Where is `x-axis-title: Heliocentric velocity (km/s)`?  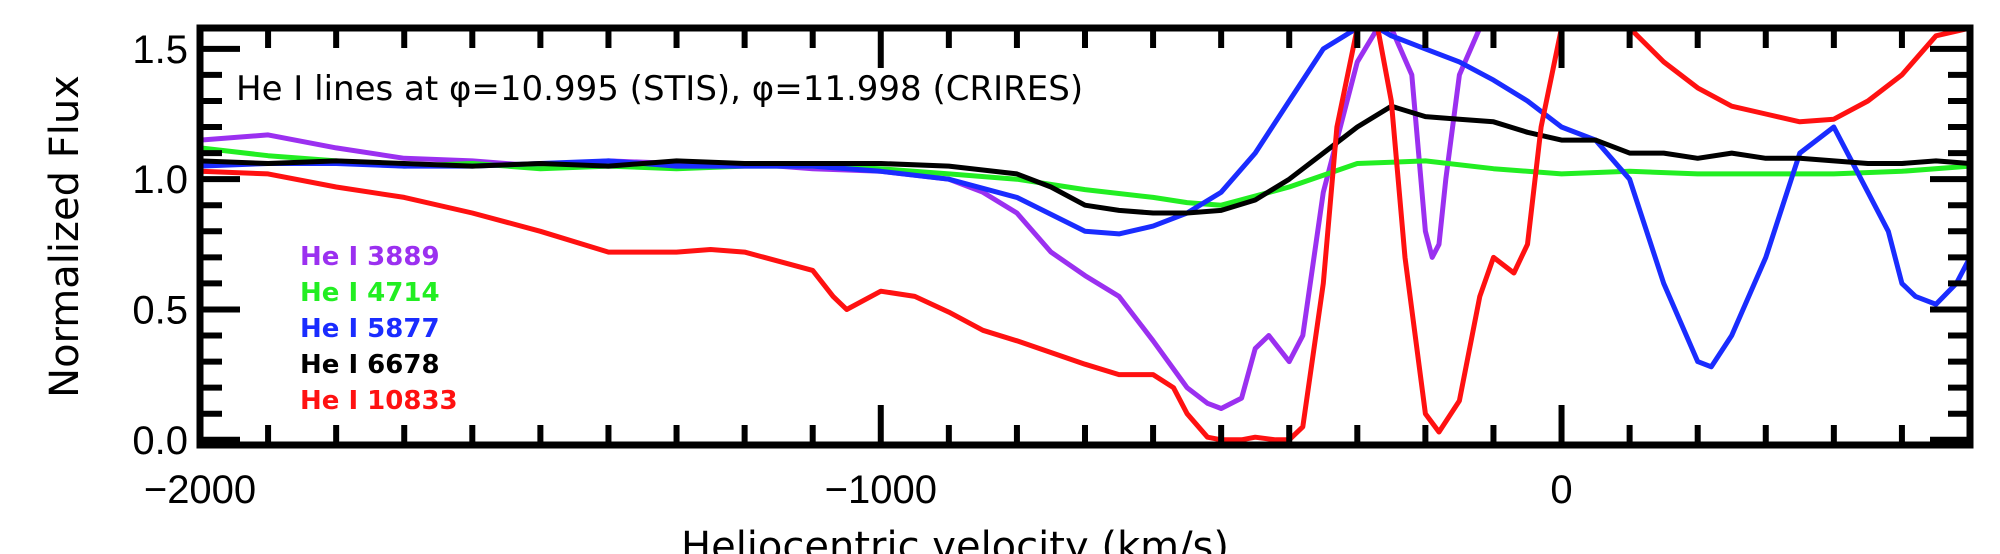 x-axis-title: Heliocentric velocity (km/s) is located at coordinates (955, 539).